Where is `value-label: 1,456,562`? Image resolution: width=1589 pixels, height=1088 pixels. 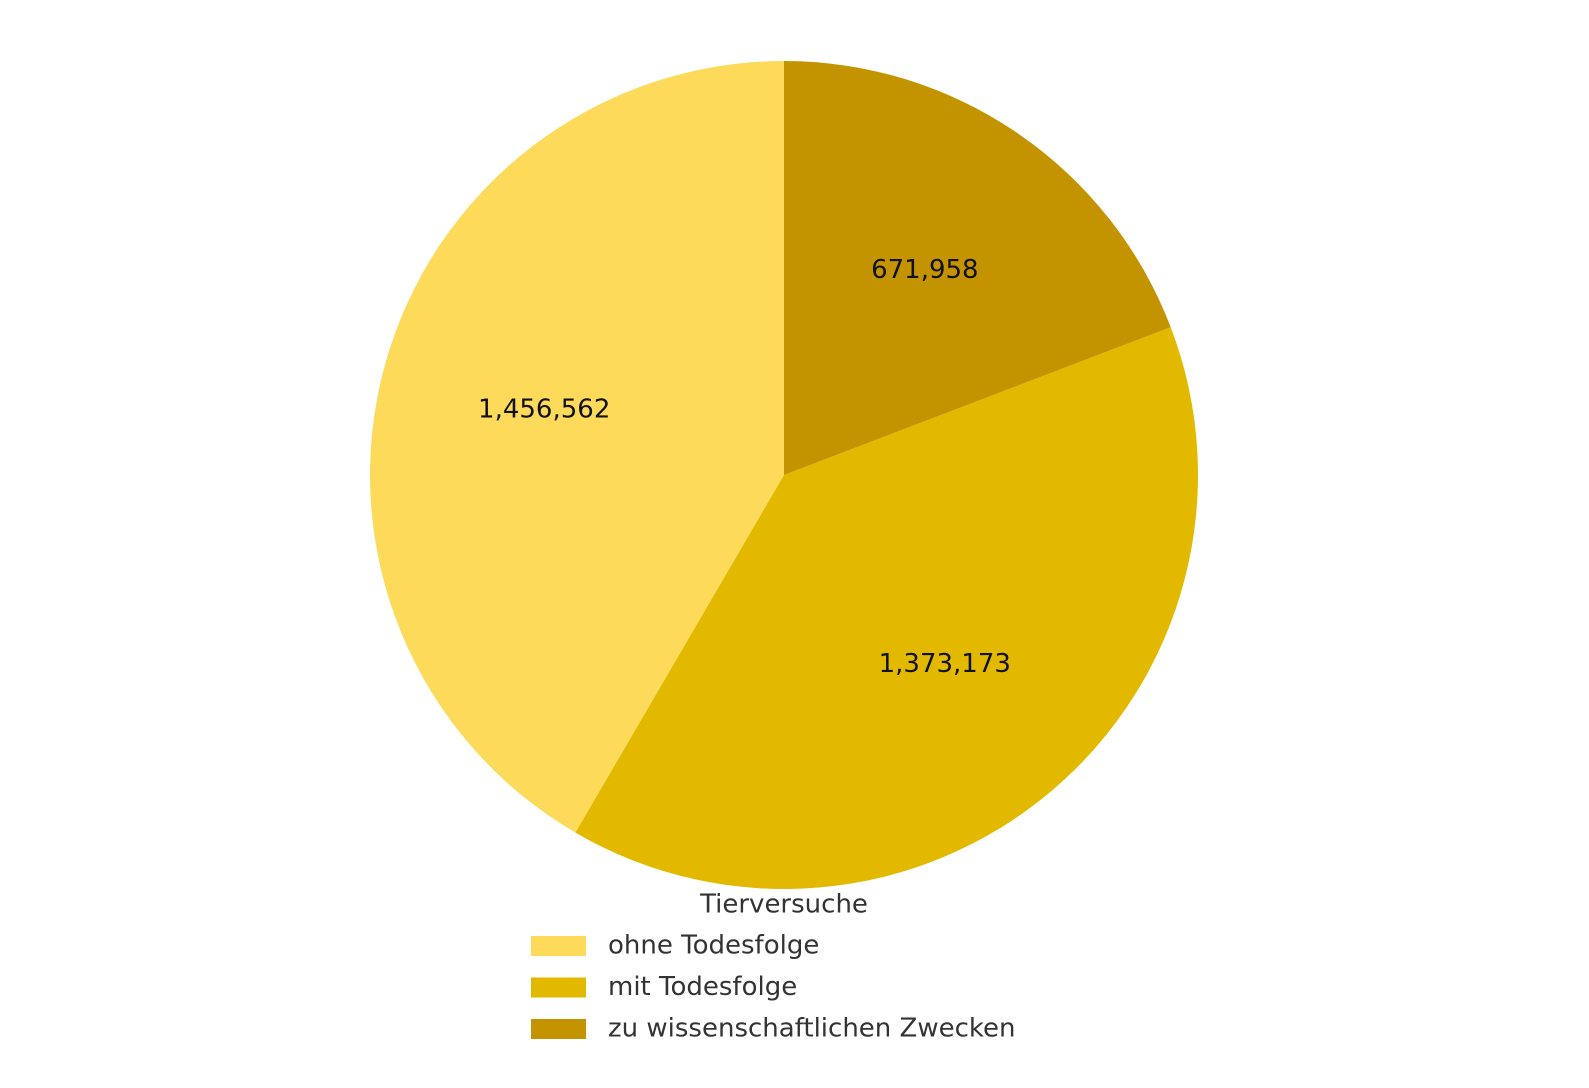 value-label: 1,456,562 is located at coordinates (544, 410).